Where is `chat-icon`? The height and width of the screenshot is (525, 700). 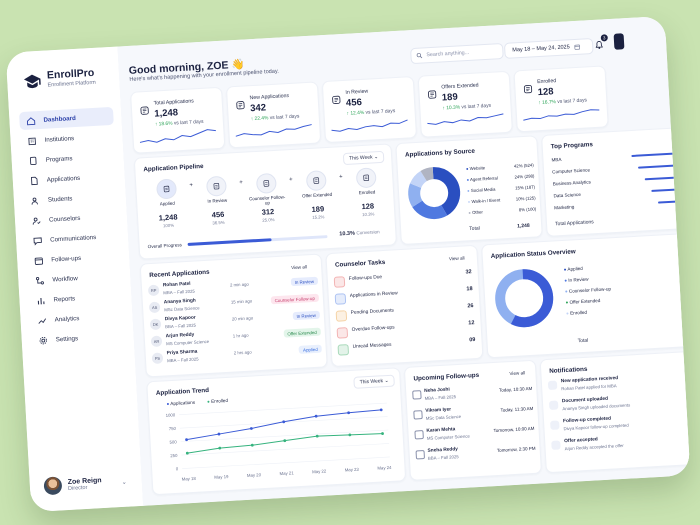 chat-icon is located at coordinates (37, 241).